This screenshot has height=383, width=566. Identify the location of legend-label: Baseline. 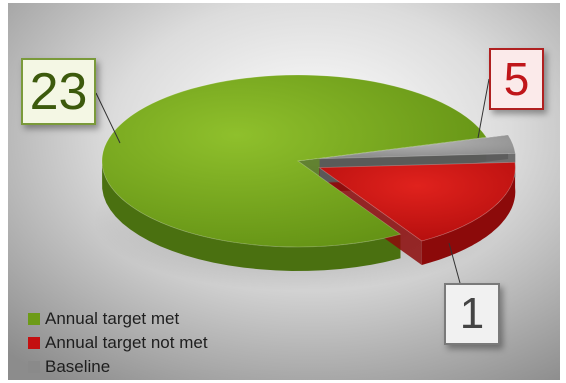
(78, 366).